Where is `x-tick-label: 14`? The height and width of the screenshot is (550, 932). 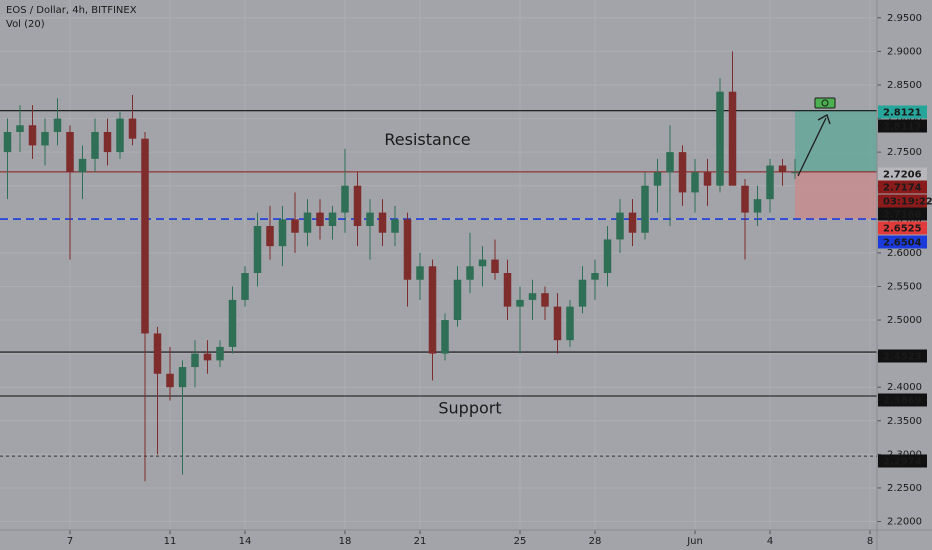 x-tick-label: 14 is located at coordinates (245, 541).